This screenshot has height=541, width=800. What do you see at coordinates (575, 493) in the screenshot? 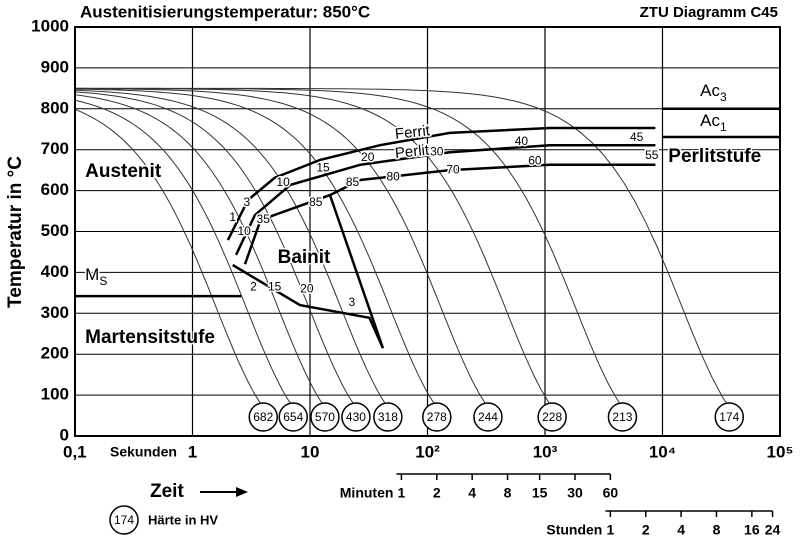
I see `minutes-tick-label: 30` at bounding box center [575, 493].